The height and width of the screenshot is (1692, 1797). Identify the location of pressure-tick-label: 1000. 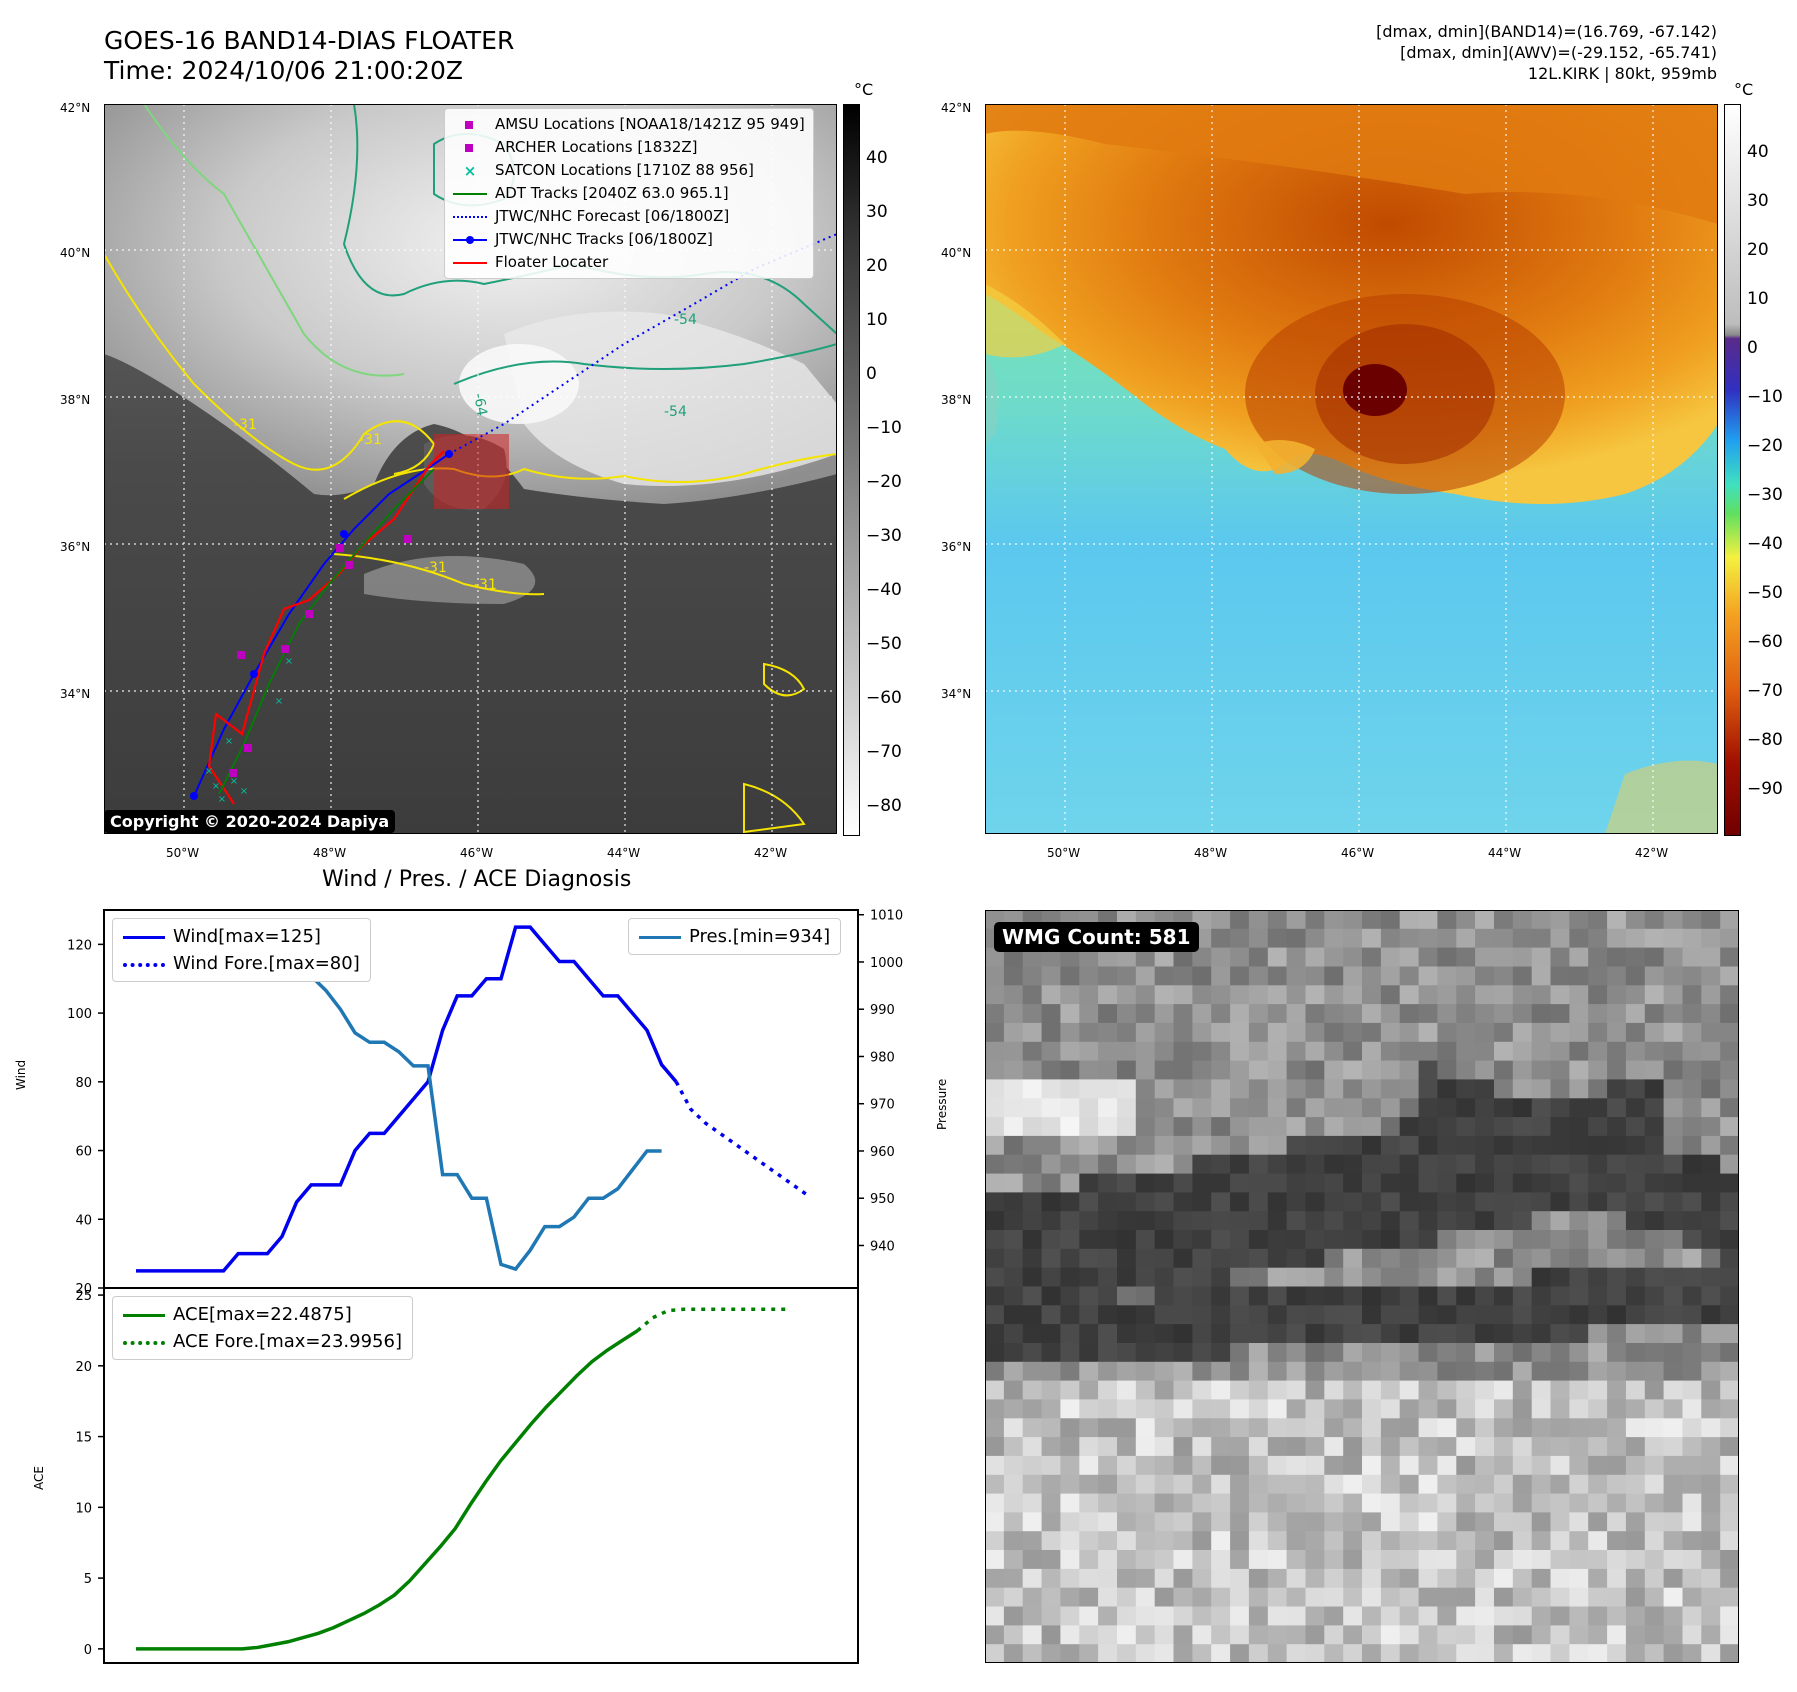
(886, 963).